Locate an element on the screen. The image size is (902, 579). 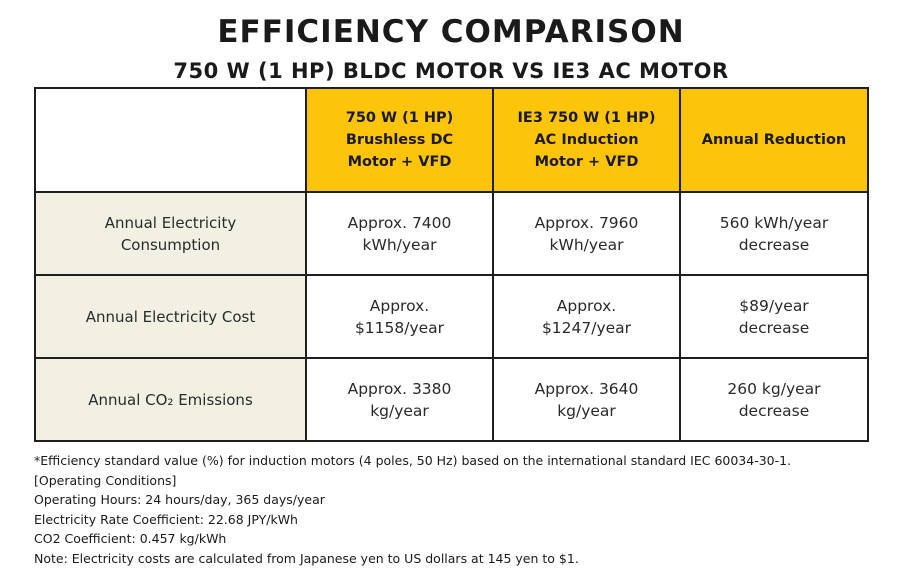
header-ie3-line: IE3 750 W (1 HP) is located at coordinates (586, 118).